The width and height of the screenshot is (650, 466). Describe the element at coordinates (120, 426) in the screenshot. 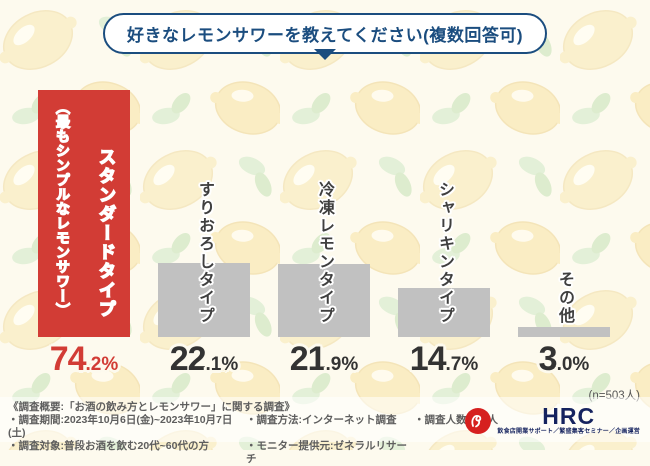

I see `survey-period: ・調査期間:2023年10月6日(金)~2023年10月7日(土)` at that location.